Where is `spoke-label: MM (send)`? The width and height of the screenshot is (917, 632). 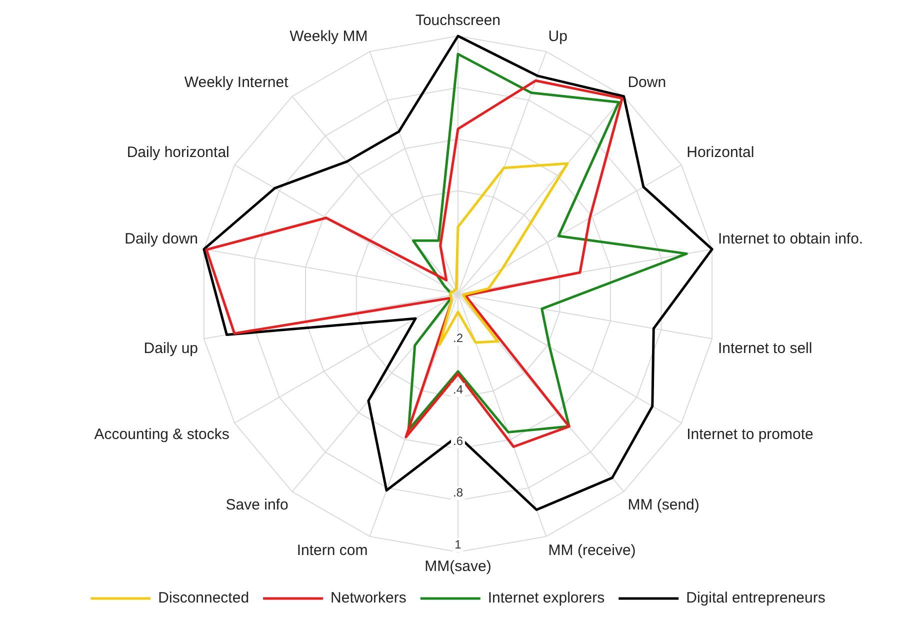 spoke-label: MM (send) is located at coordinates (664, 505).